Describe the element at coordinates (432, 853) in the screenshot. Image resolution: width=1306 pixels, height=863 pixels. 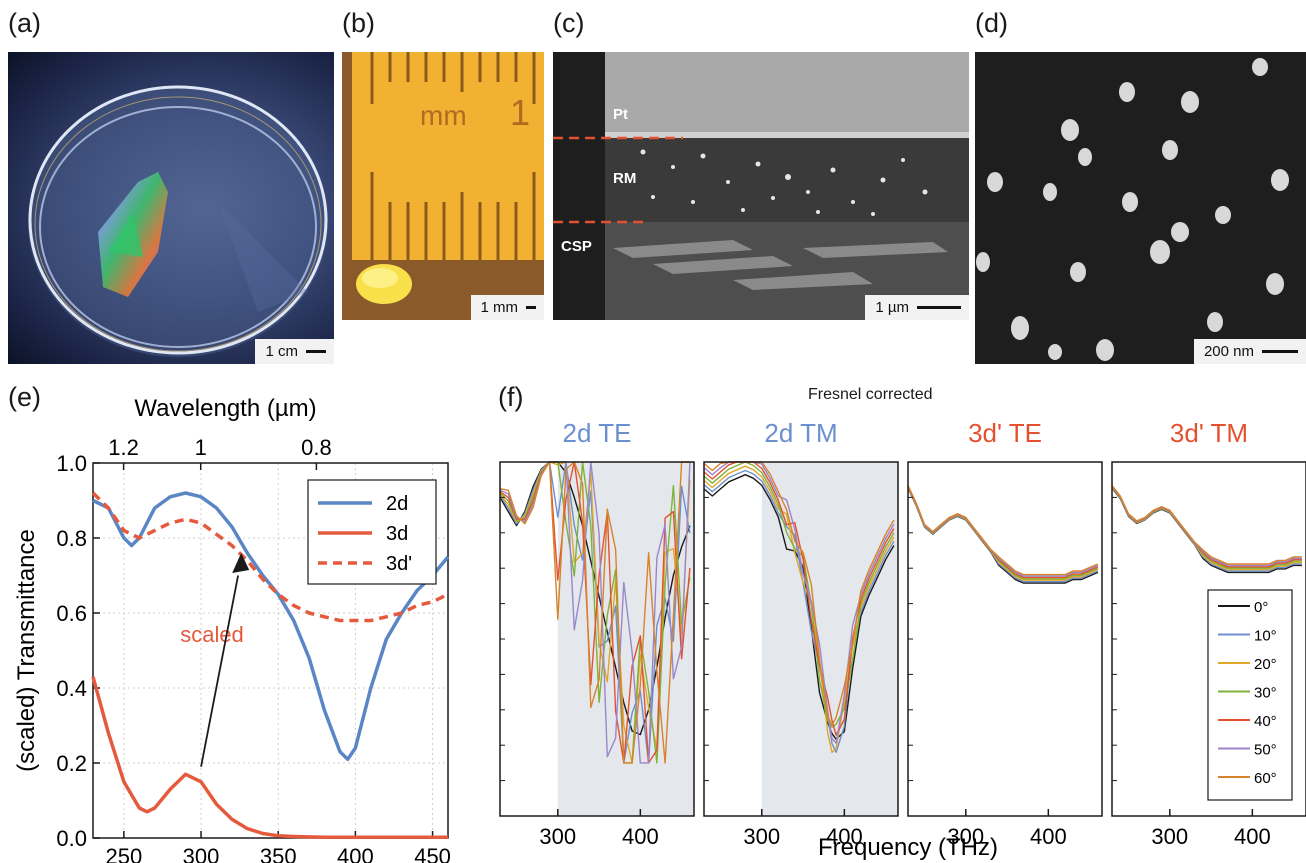
I see `x-tick-label: 450` at that location.